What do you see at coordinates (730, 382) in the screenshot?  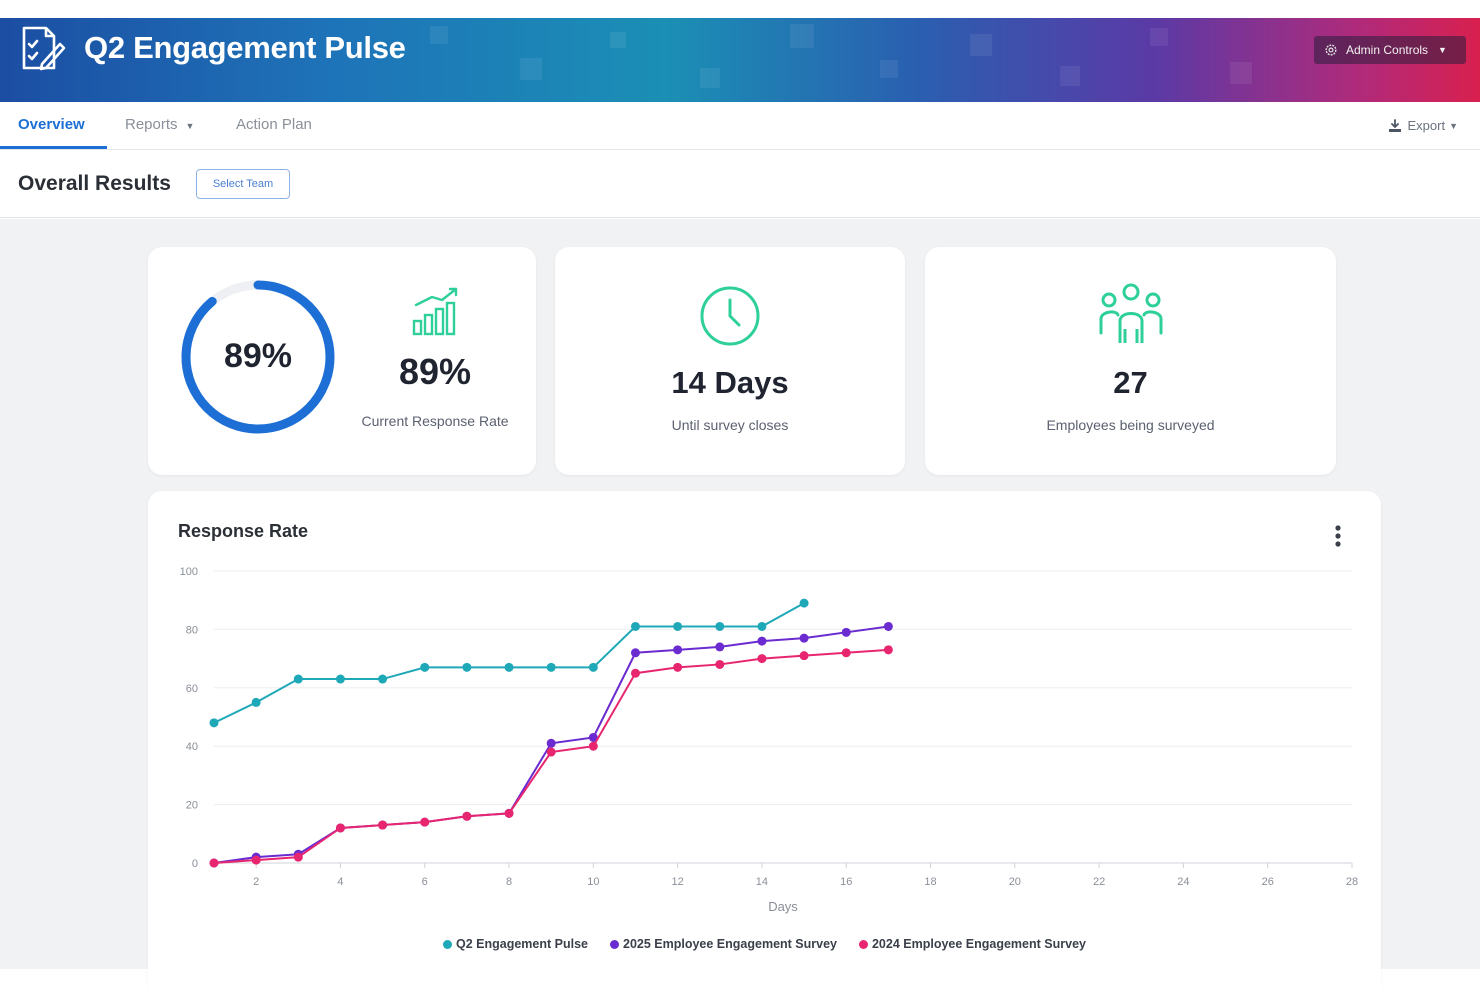 I see `days-remaining-value: 14 Days` at bounding box center [730, 382].